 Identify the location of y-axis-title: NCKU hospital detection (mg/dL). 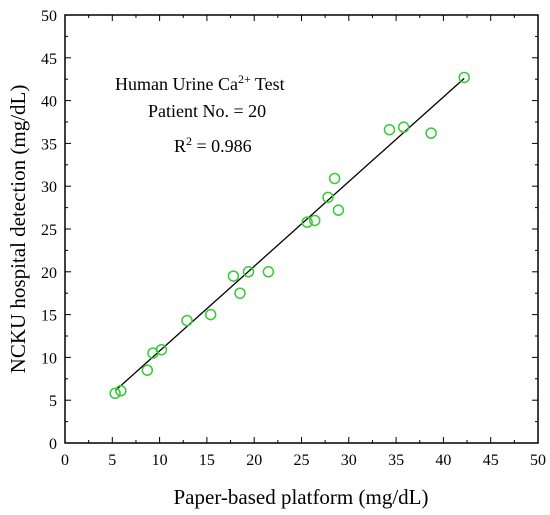
(18, 229).